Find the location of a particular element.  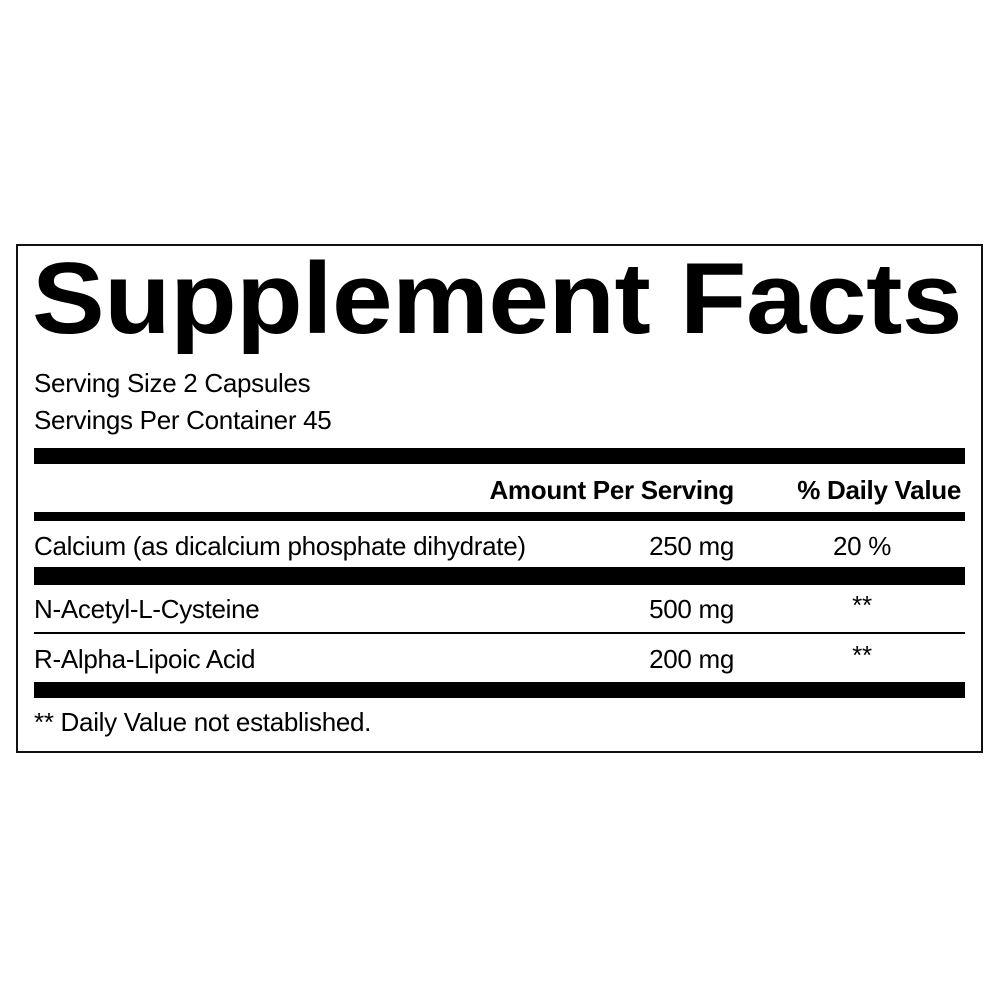

nutrient-name: R-Alpha-Lipoic Acid is located at coordinates (145, 659).